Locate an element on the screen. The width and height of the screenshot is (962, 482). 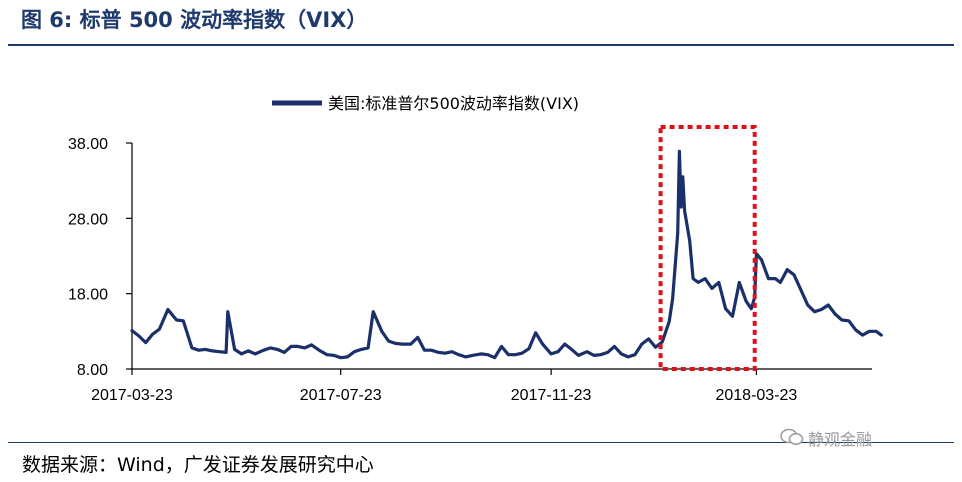
y-tick-label: 8.00 is located at coordinates (92, 370).